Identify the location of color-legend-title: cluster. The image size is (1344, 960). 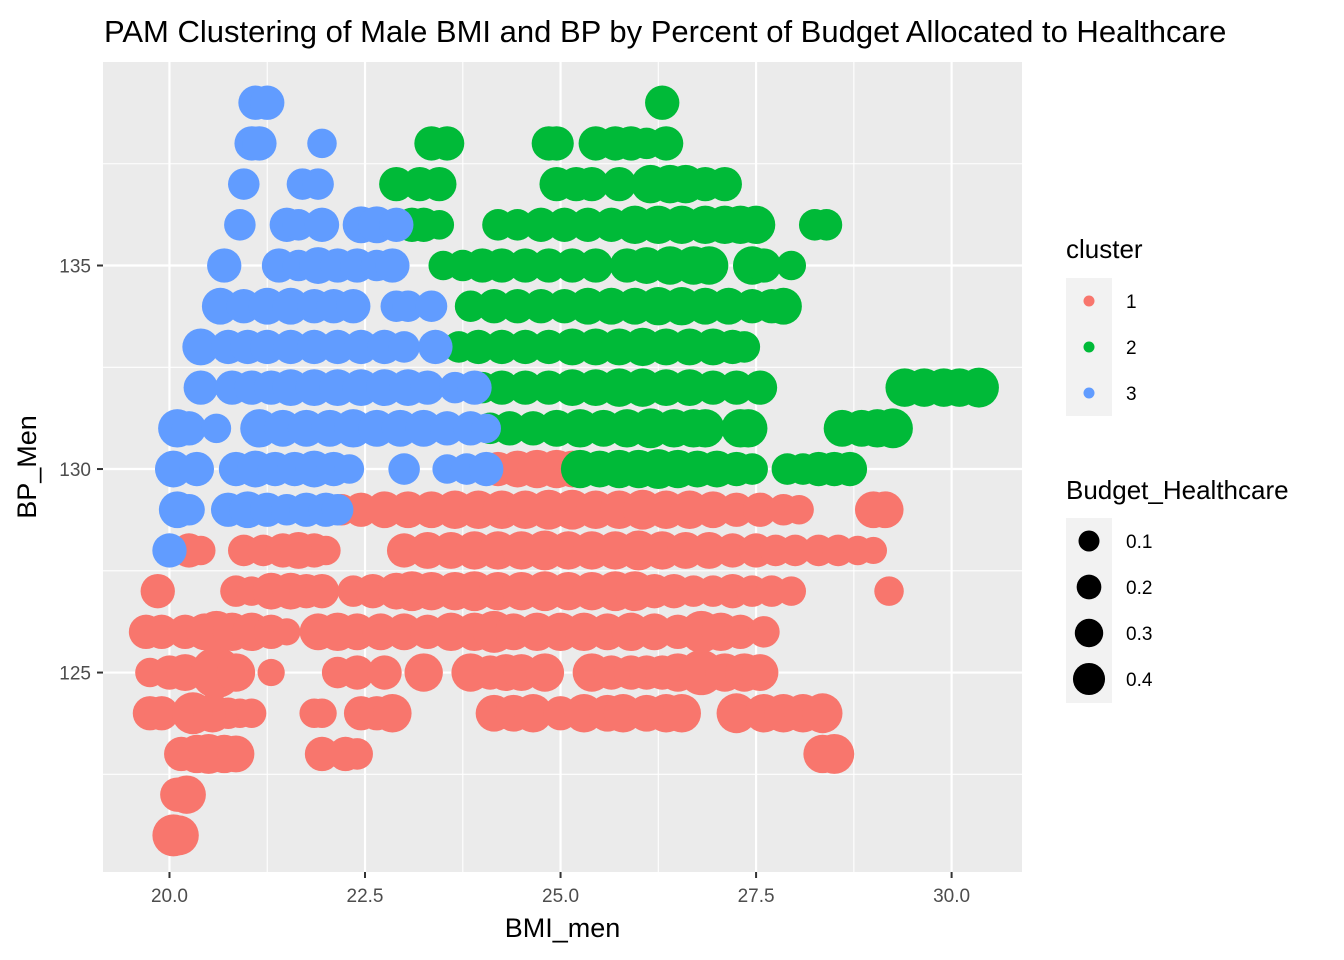
(1104, 249).